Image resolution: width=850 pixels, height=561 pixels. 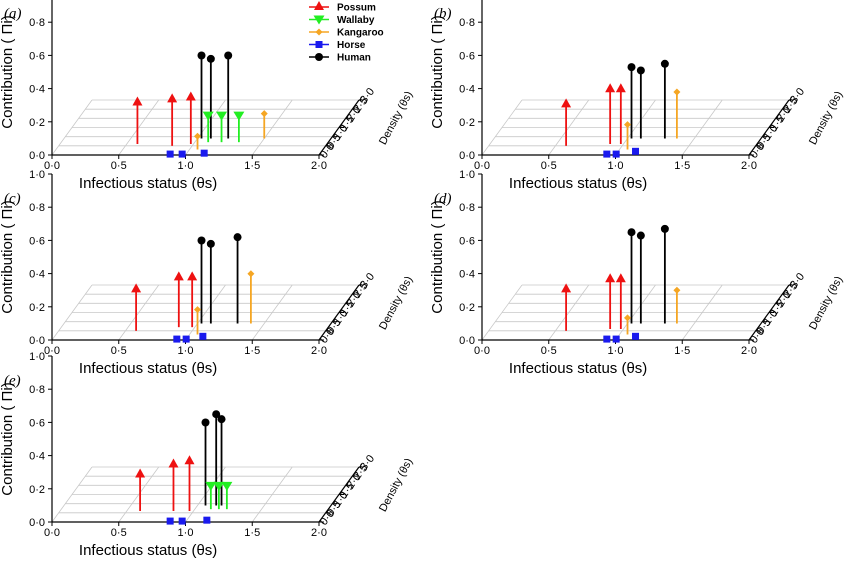 What do you see at coordinates (12, 199) in the screenshot?
I see `panel-label: (c)` at bounding box center [12, 199].